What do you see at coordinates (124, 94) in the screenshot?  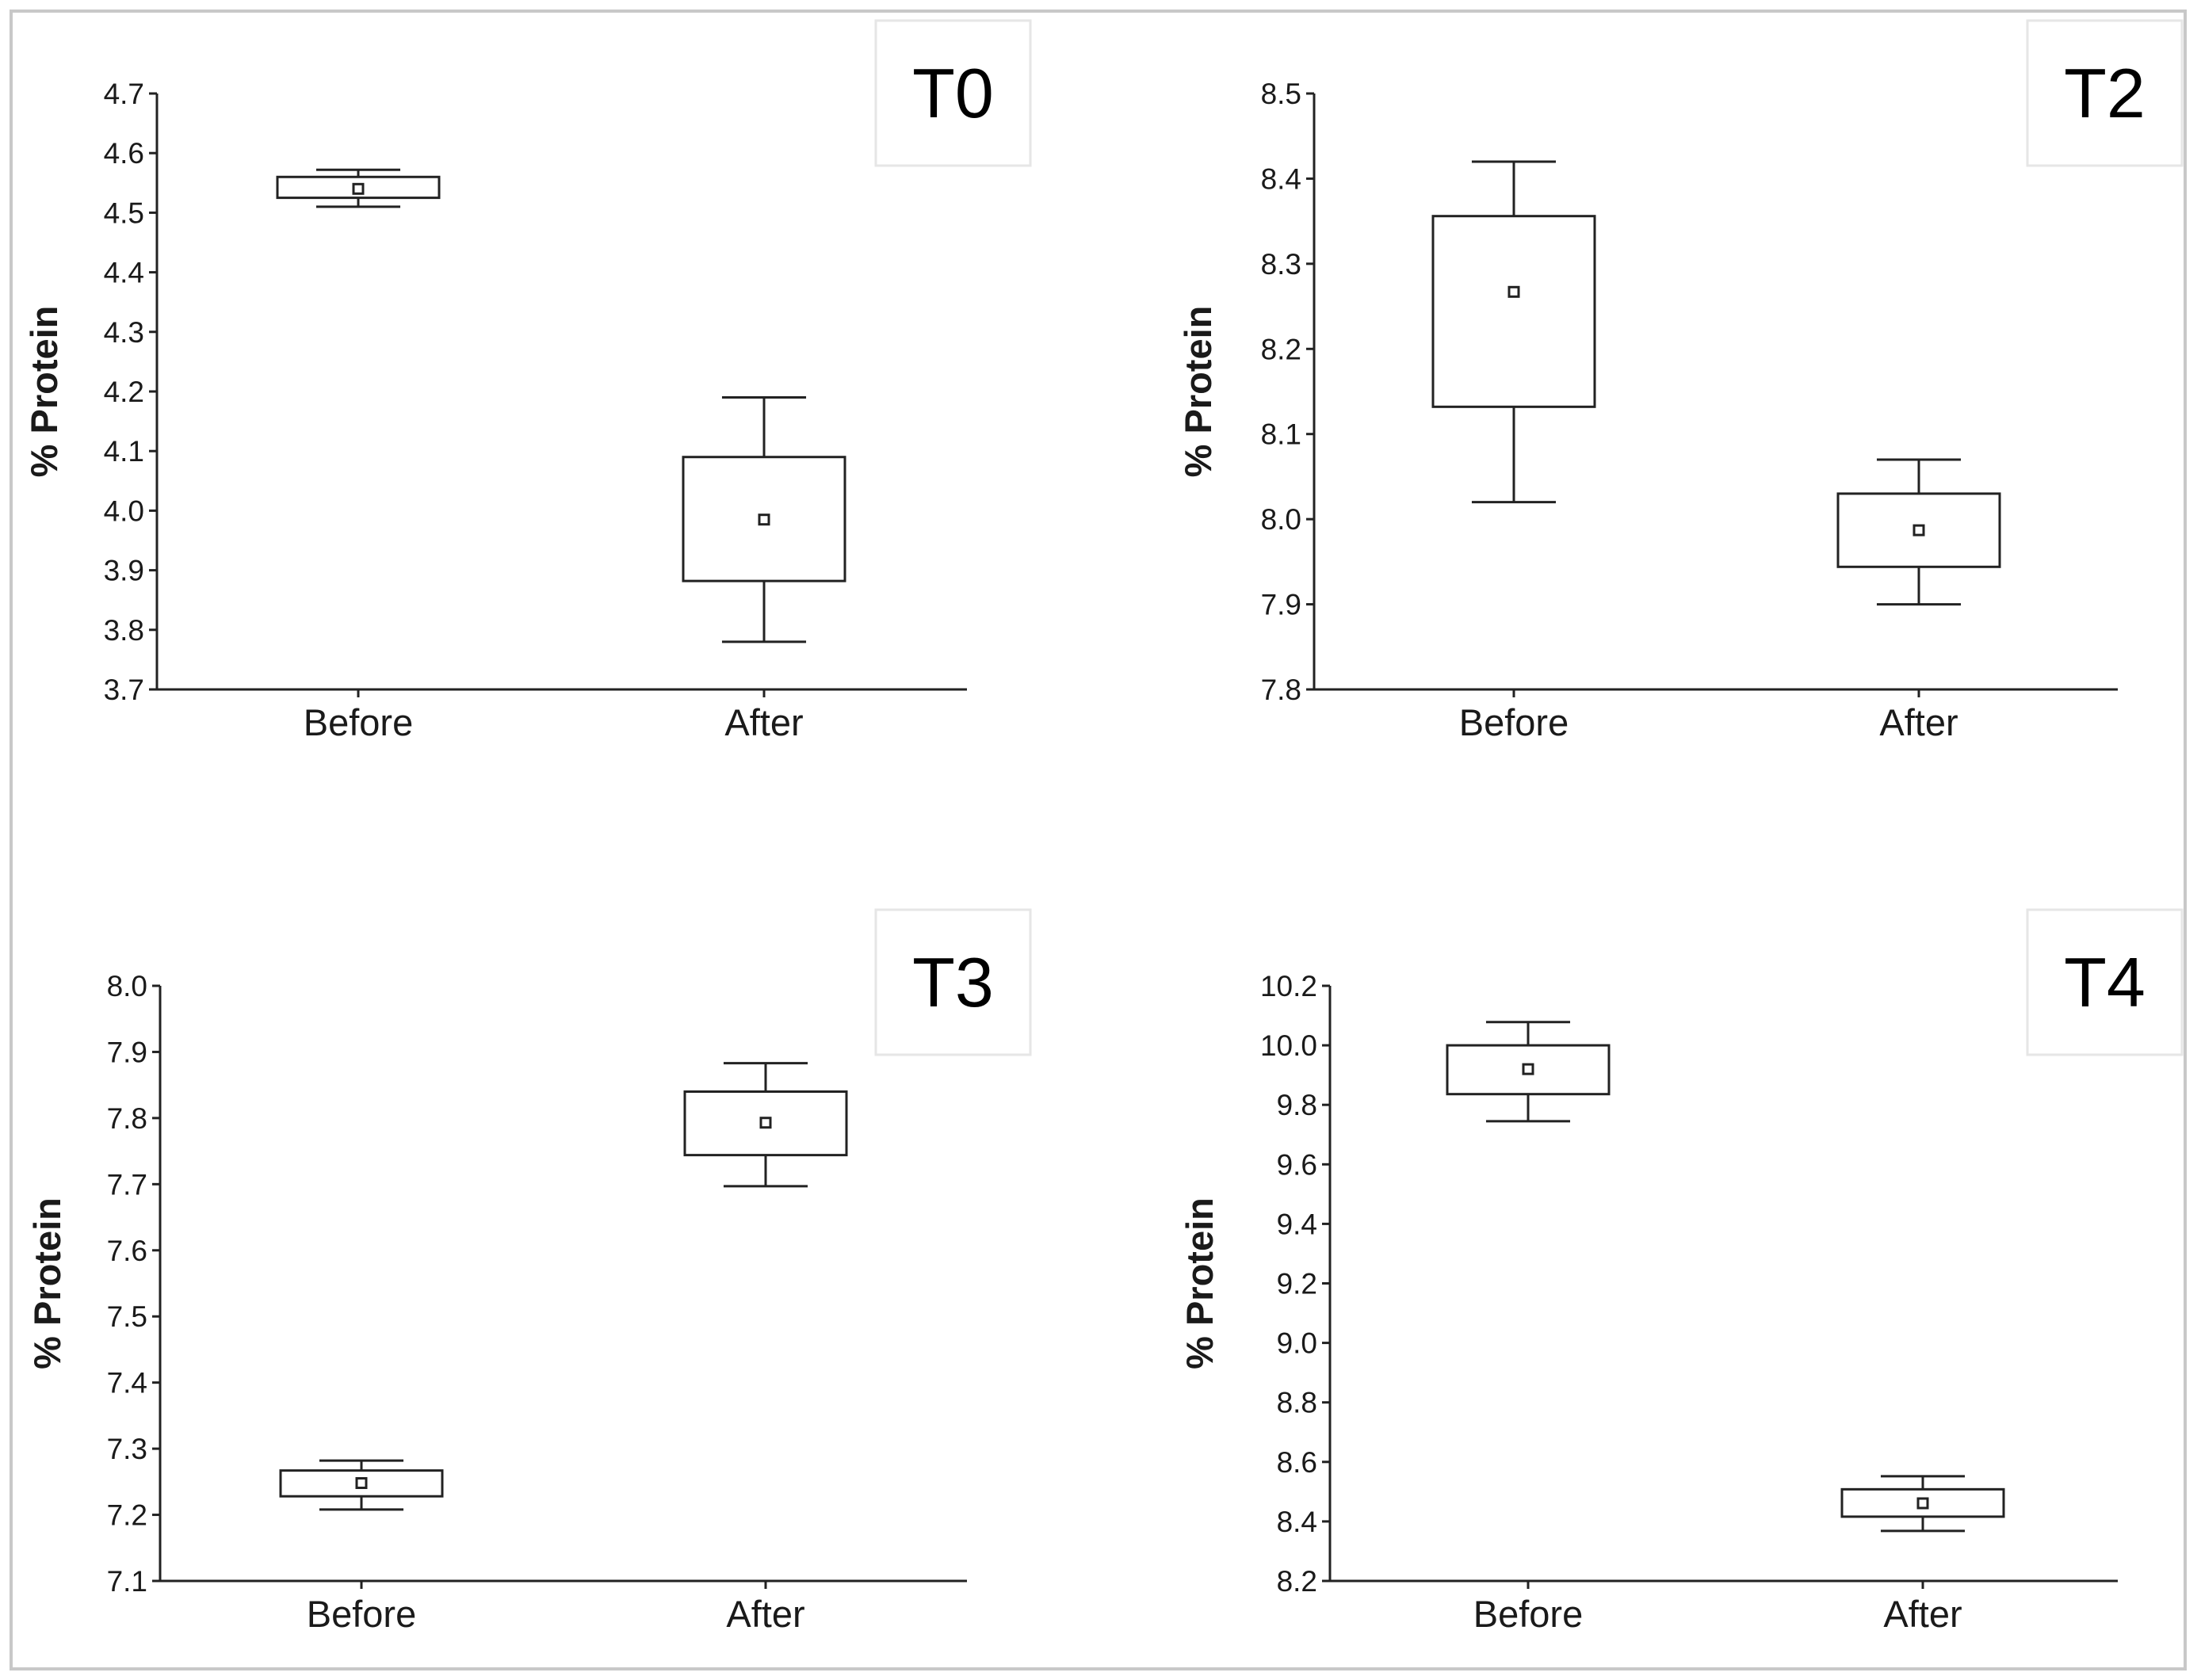 I see `y-tick-label: 4.7` at bounding box center [124, 94].